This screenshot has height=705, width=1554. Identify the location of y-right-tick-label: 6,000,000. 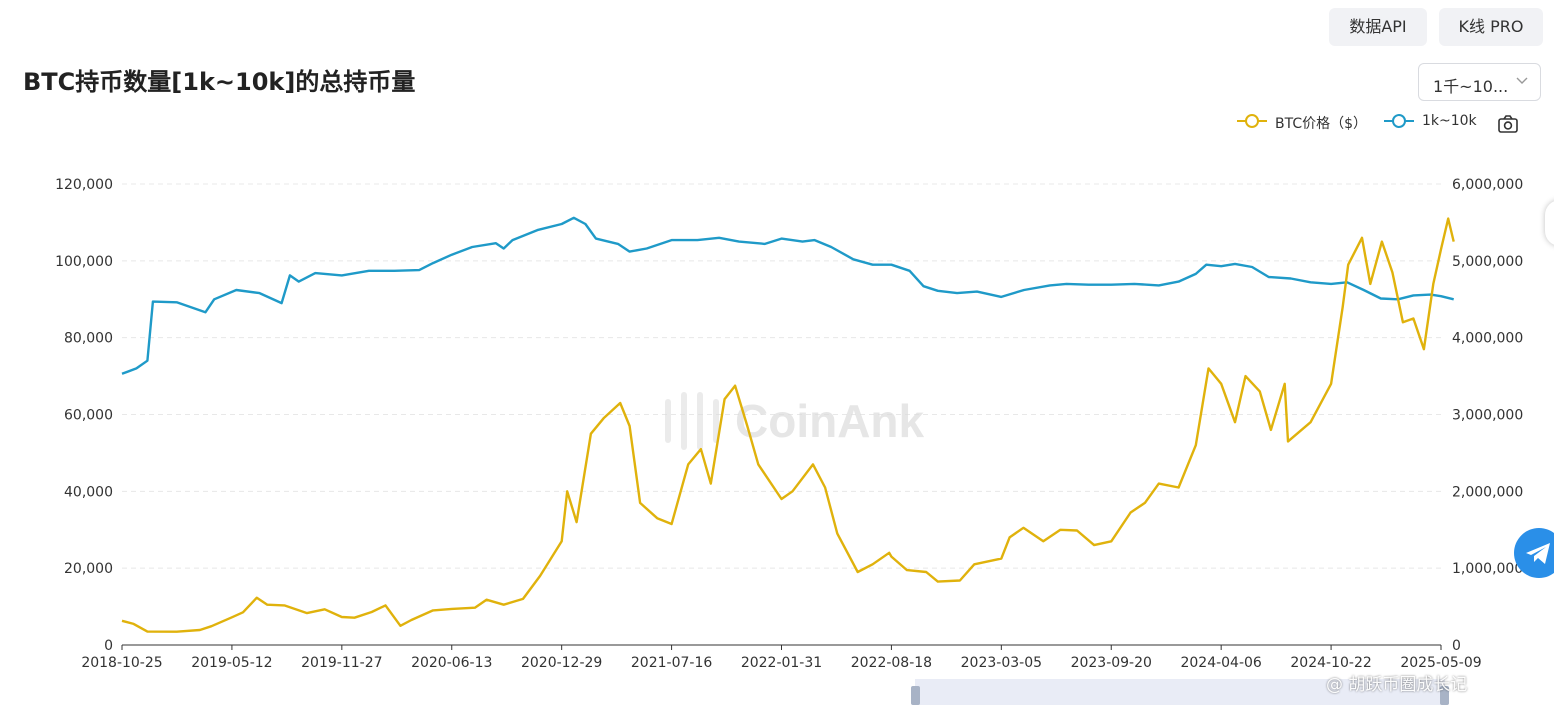
(1487, 185).